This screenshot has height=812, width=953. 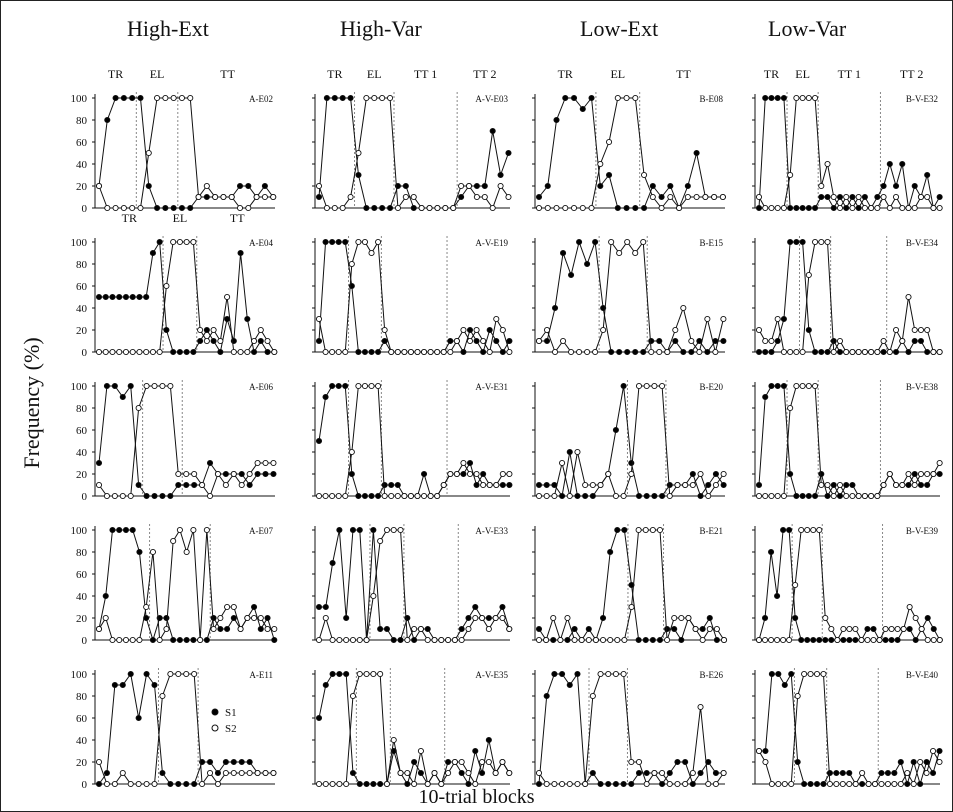 I want to click on phase-label: EL, so click(x=802, y=74).